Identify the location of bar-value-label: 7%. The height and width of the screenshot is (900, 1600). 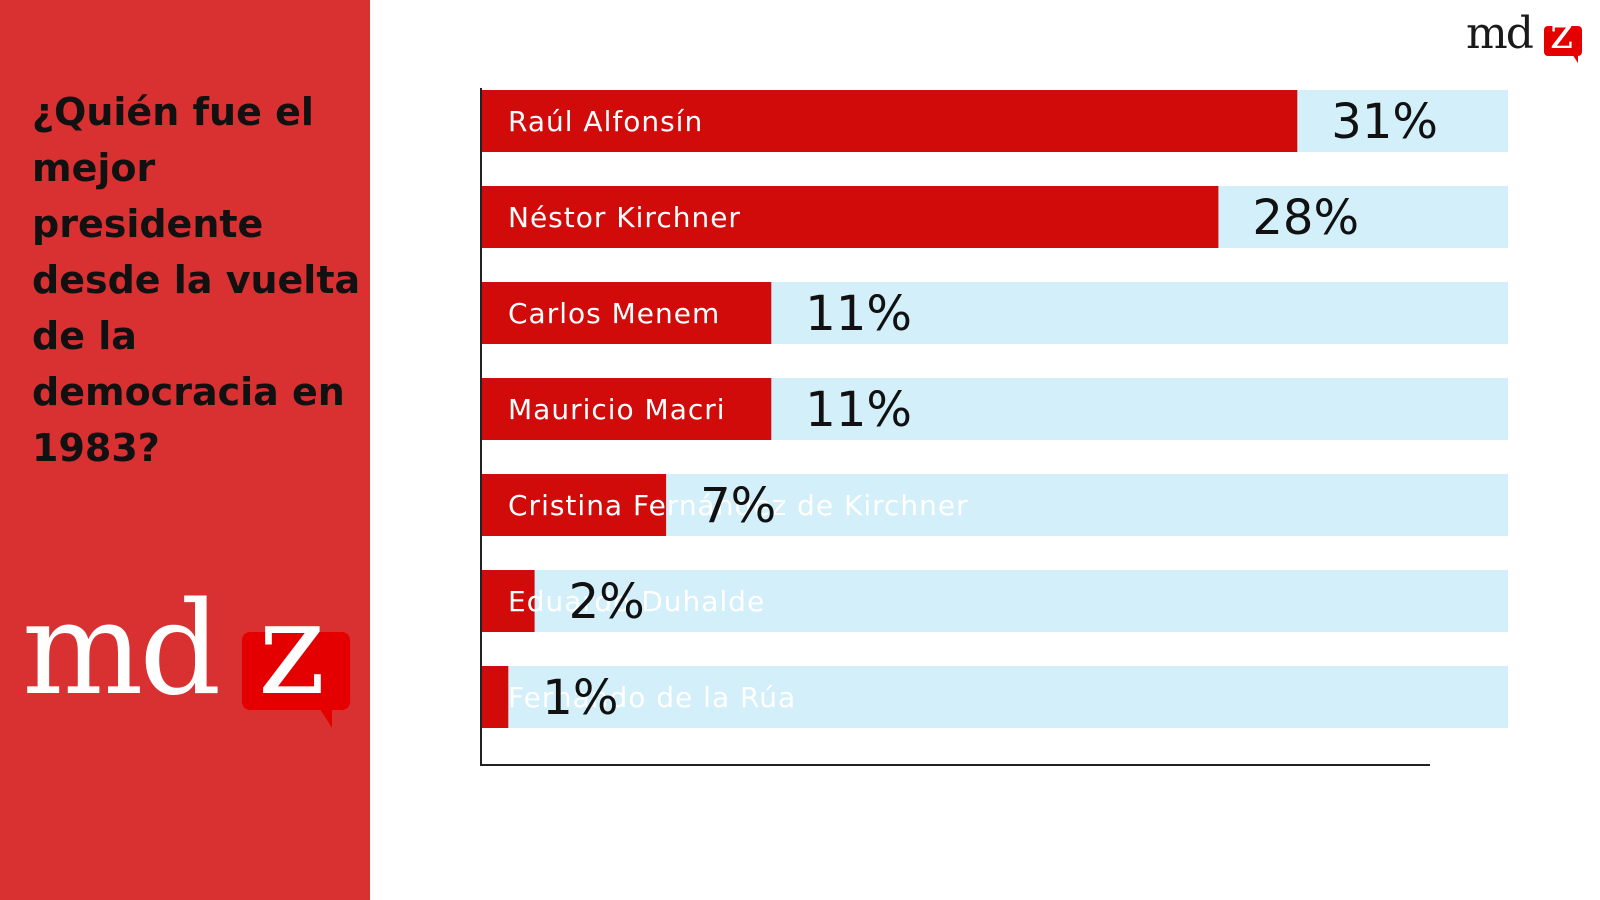
(738, 506).